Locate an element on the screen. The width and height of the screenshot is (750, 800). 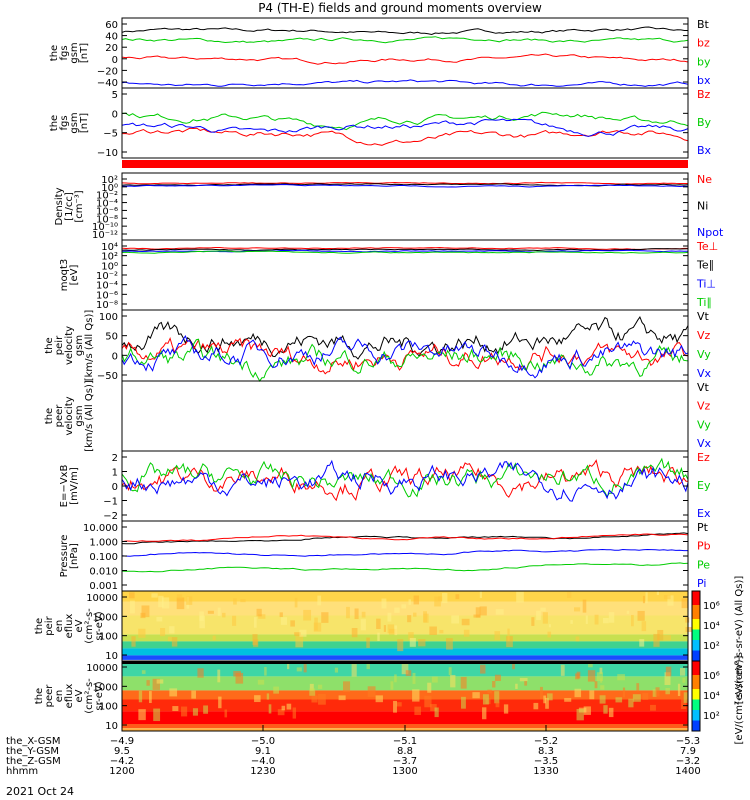
y-tick-label: 10 is located at coordinates (111, 726).